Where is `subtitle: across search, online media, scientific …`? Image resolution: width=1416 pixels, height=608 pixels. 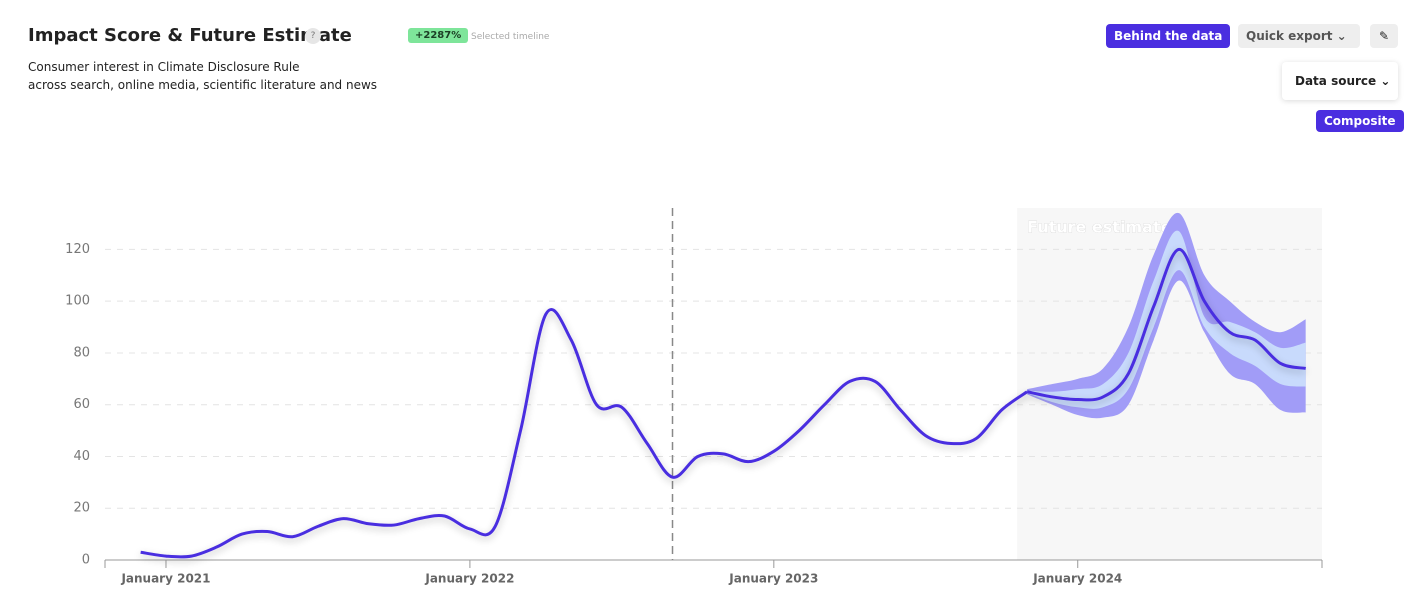 subtitle: across search, online media, scientific … is located at coordinates (203, 85).